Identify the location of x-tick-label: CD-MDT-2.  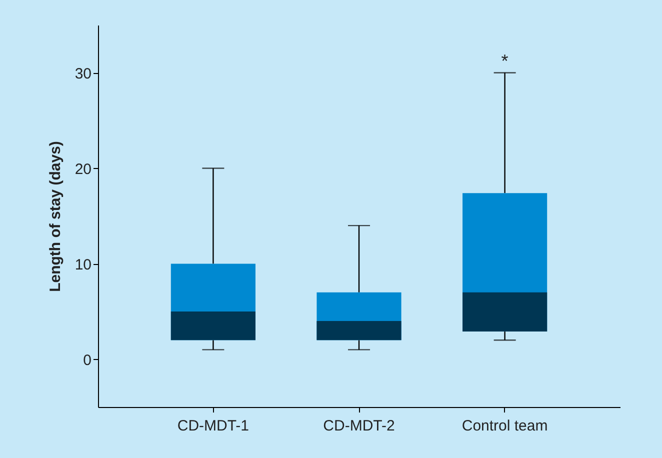
(359, 426).